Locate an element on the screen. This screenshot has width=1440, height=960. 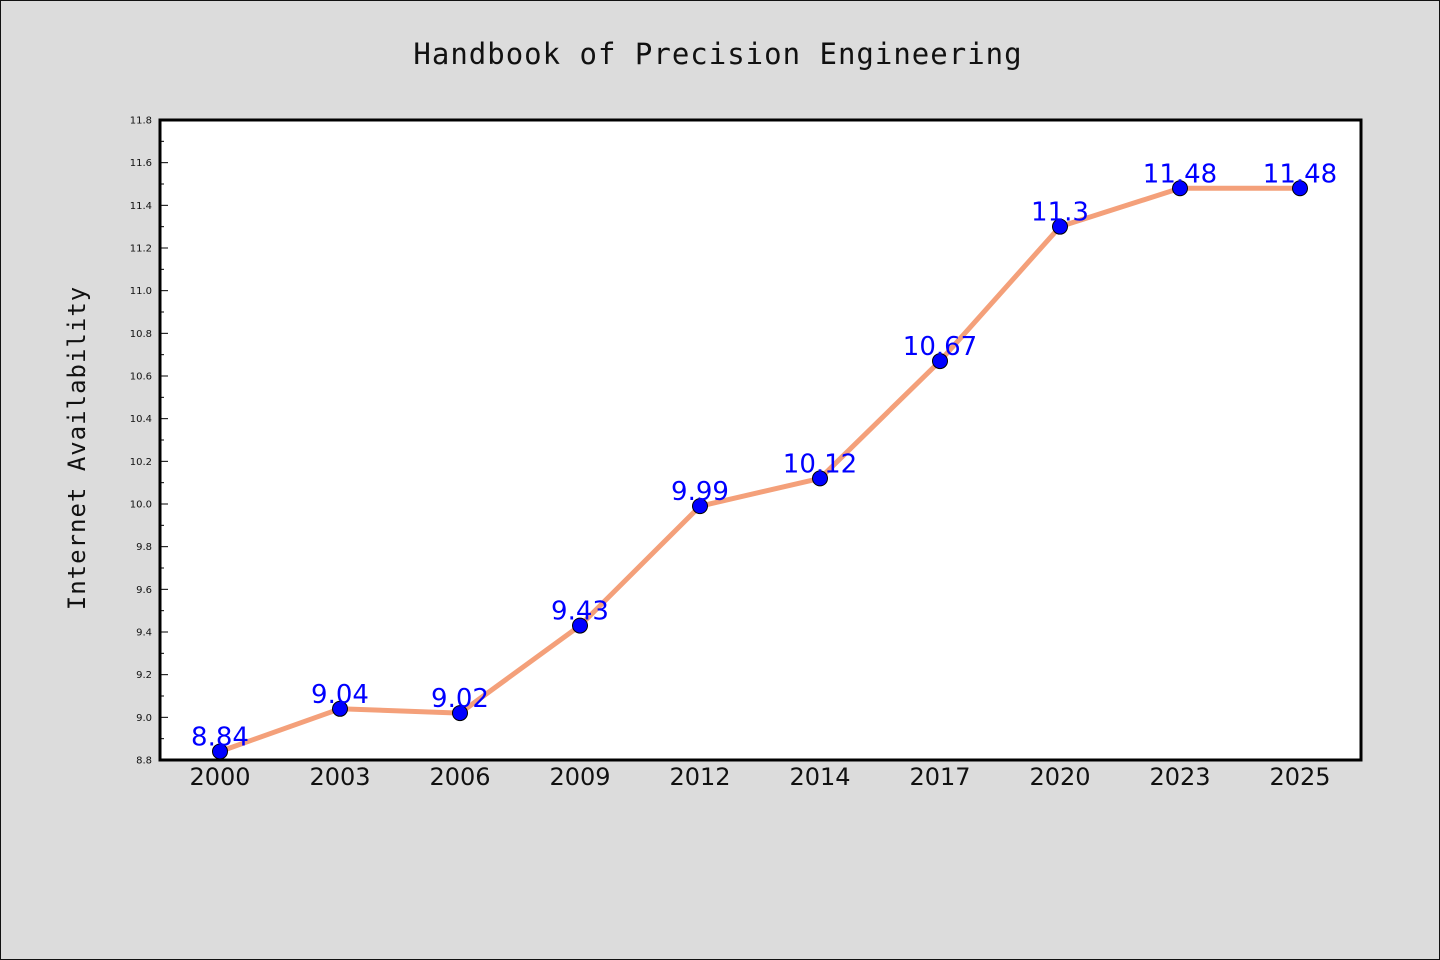
x-tick-label: 2006 is located at coordinates (459, 777).